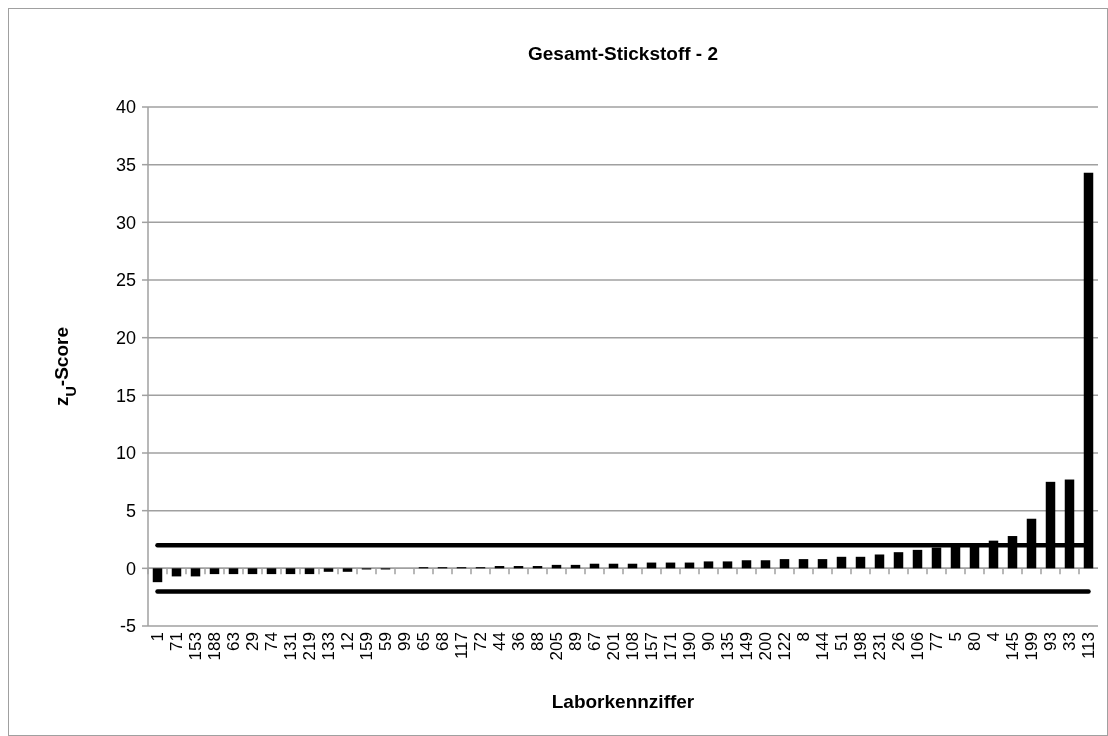 This screenshot has width=1108, height=736. Describe the element at coordinates (728, 646) in the screenshot. I see `x-tick-label: 135` at that location.